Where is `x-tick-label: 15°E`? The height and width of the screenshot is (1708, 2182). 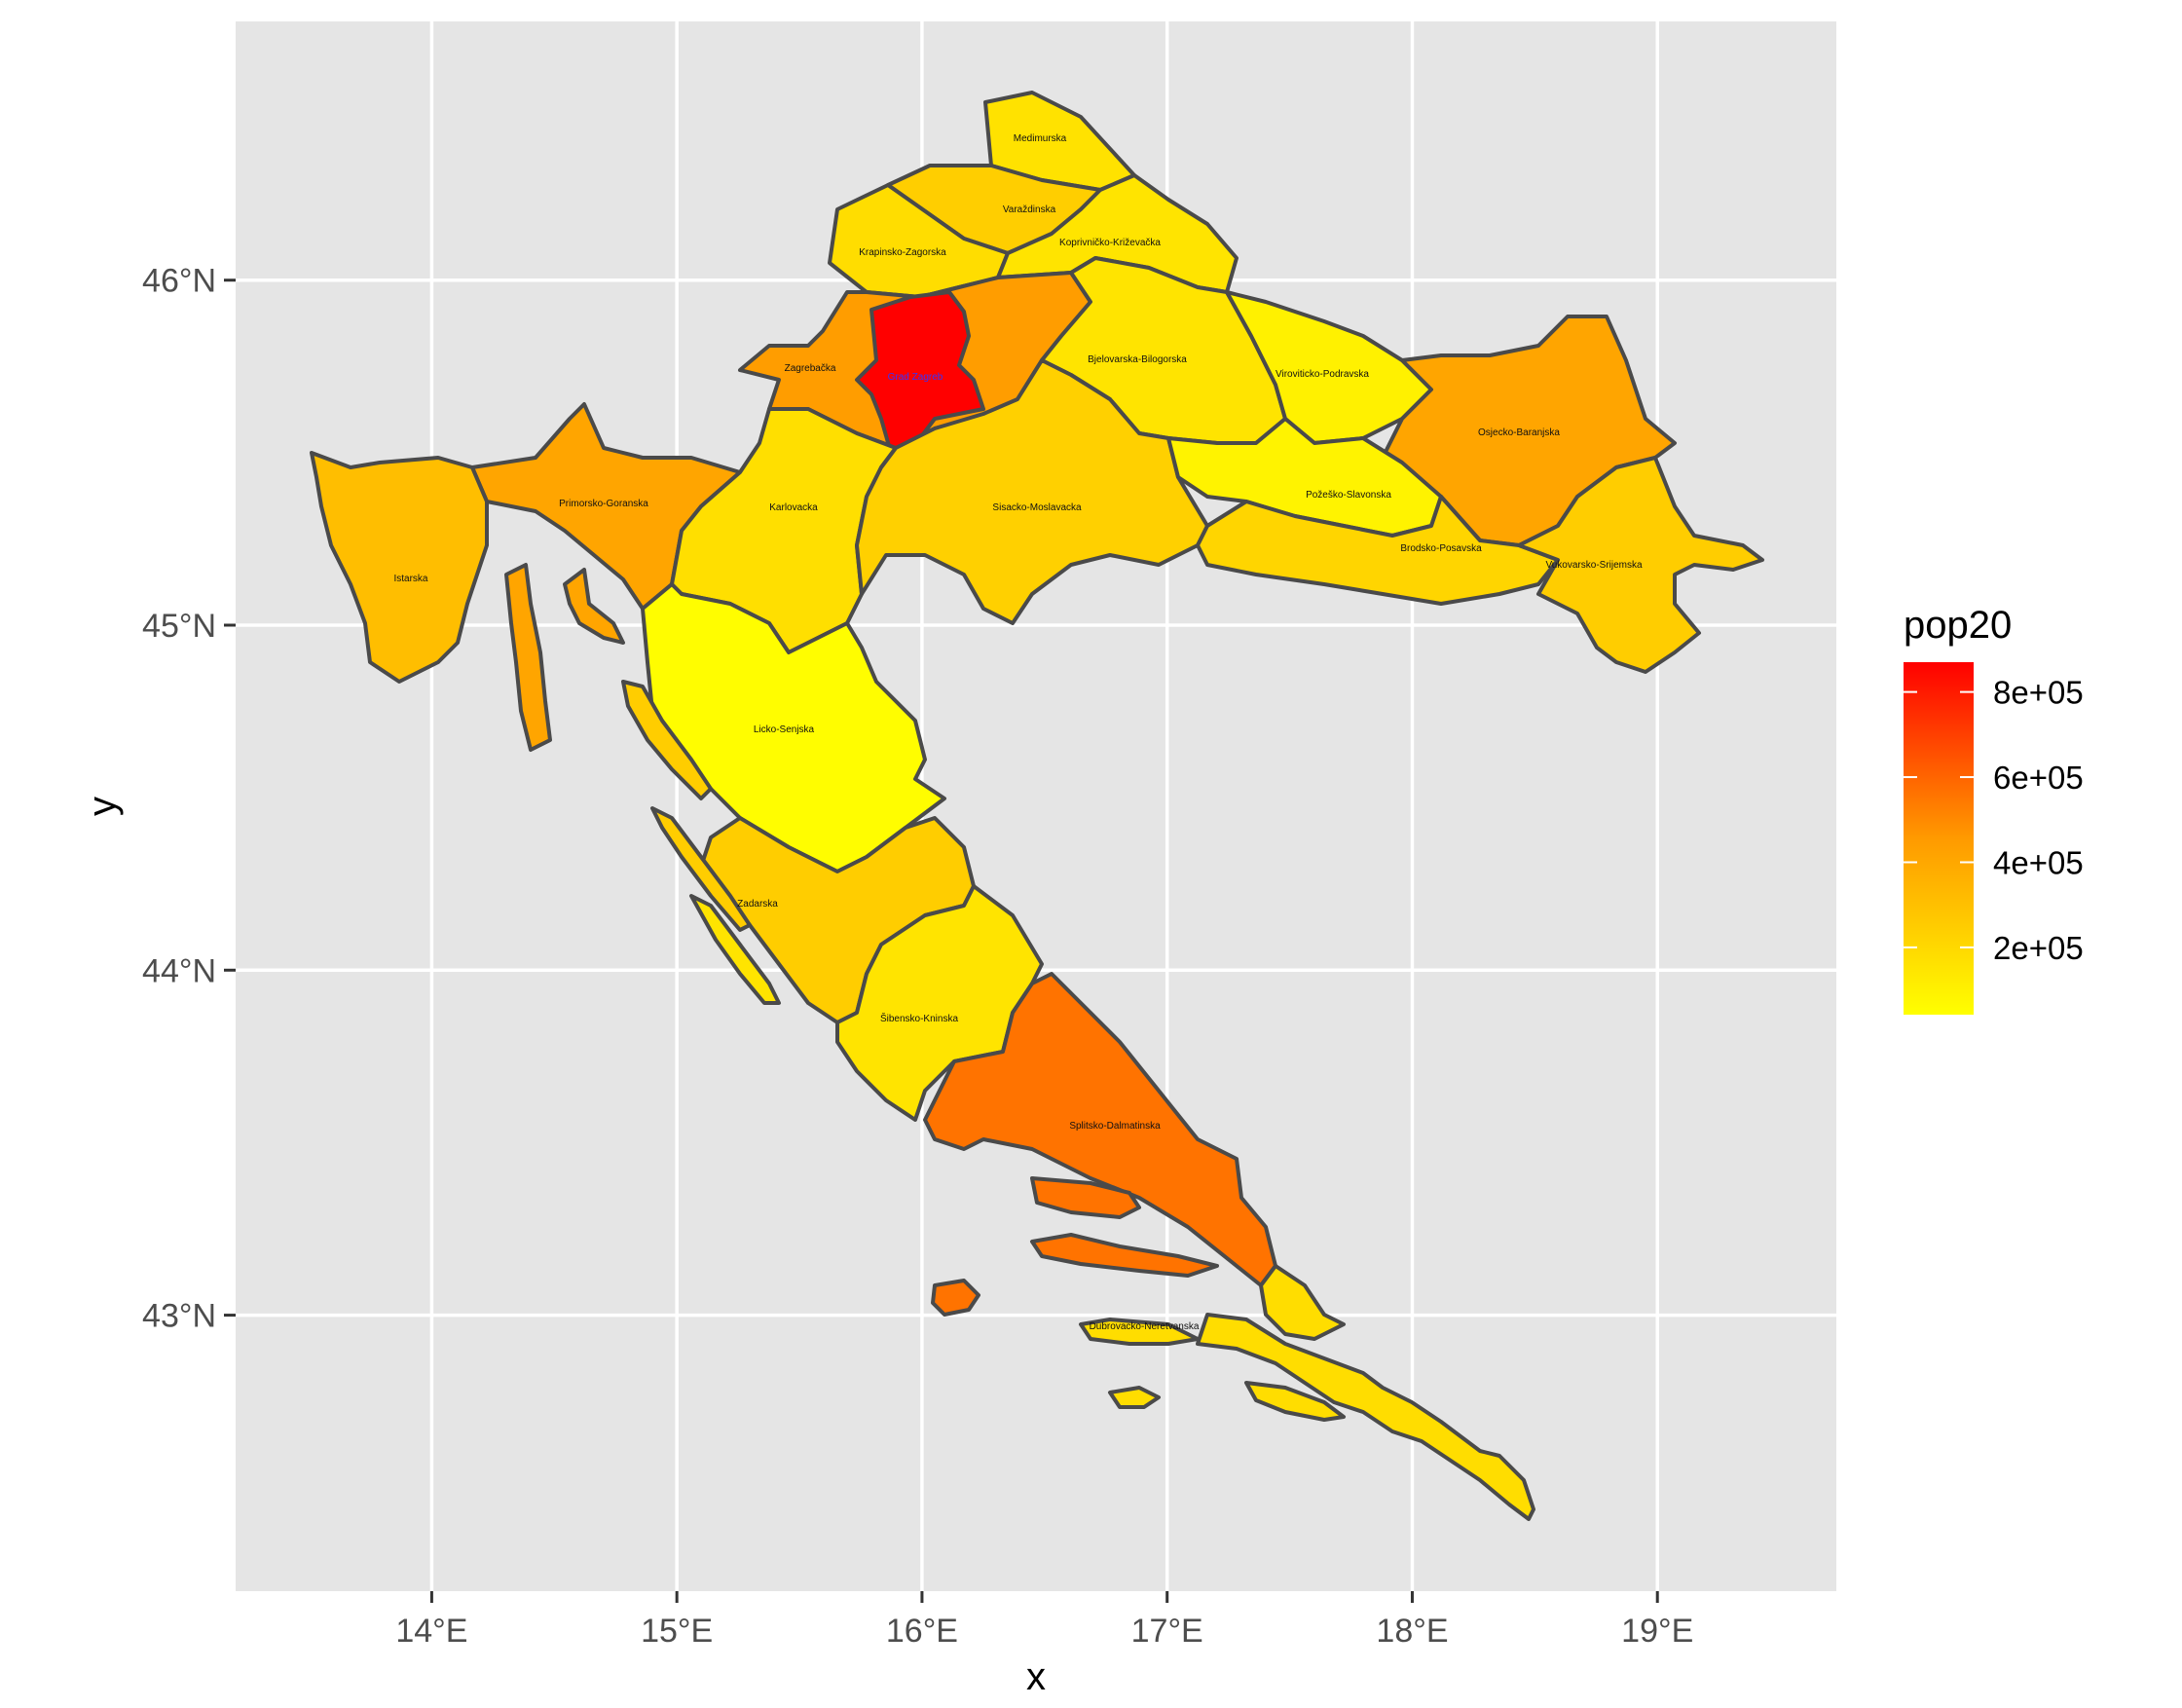 x-tick-label: 15°E is located at coordinates (677, 1631).